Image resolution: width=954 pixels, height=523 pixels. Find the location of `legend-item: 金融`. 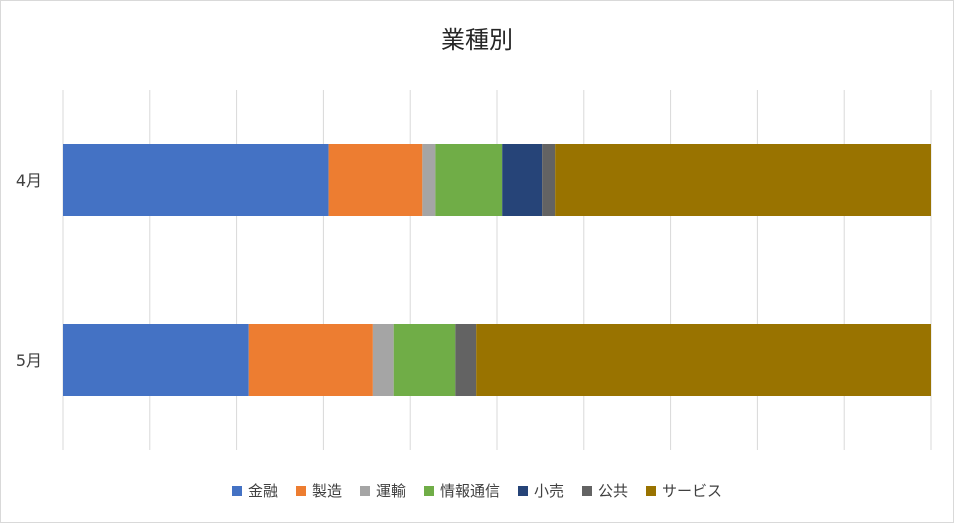

legend-item: 金融 is located at coordinates (254, 490).